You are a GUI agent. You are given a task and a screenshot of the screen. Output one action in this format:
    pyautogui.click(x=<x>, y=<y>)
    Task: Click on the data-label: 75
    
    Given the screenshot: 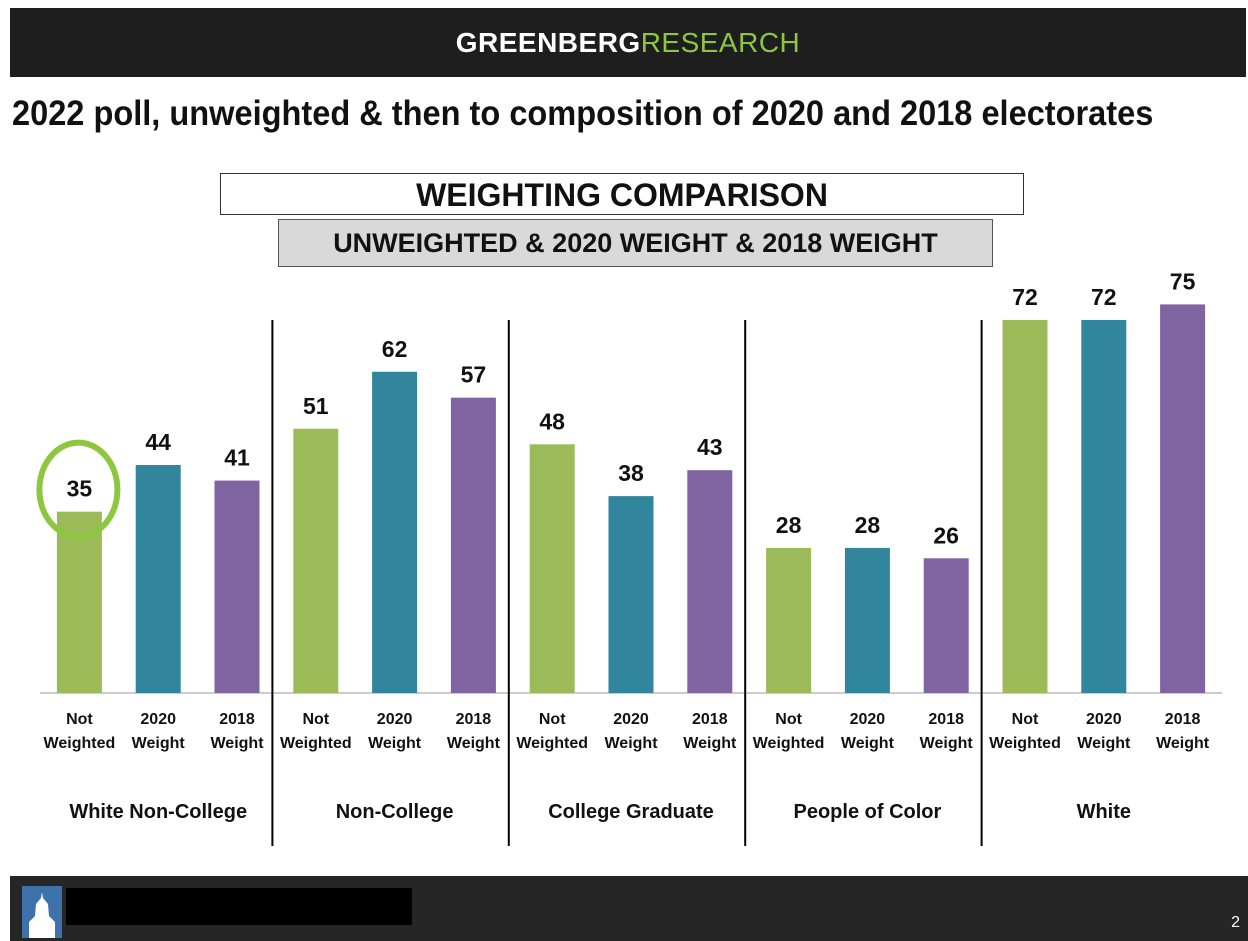 What is the action you would take?
    pyautogui.click(x=1183, y=281)
    